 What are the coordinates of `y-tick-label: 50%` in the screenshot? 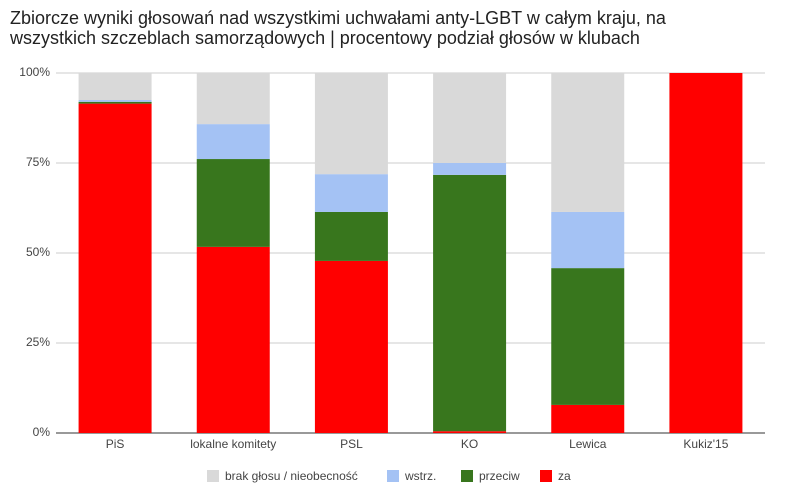 It's located at (38, 252).